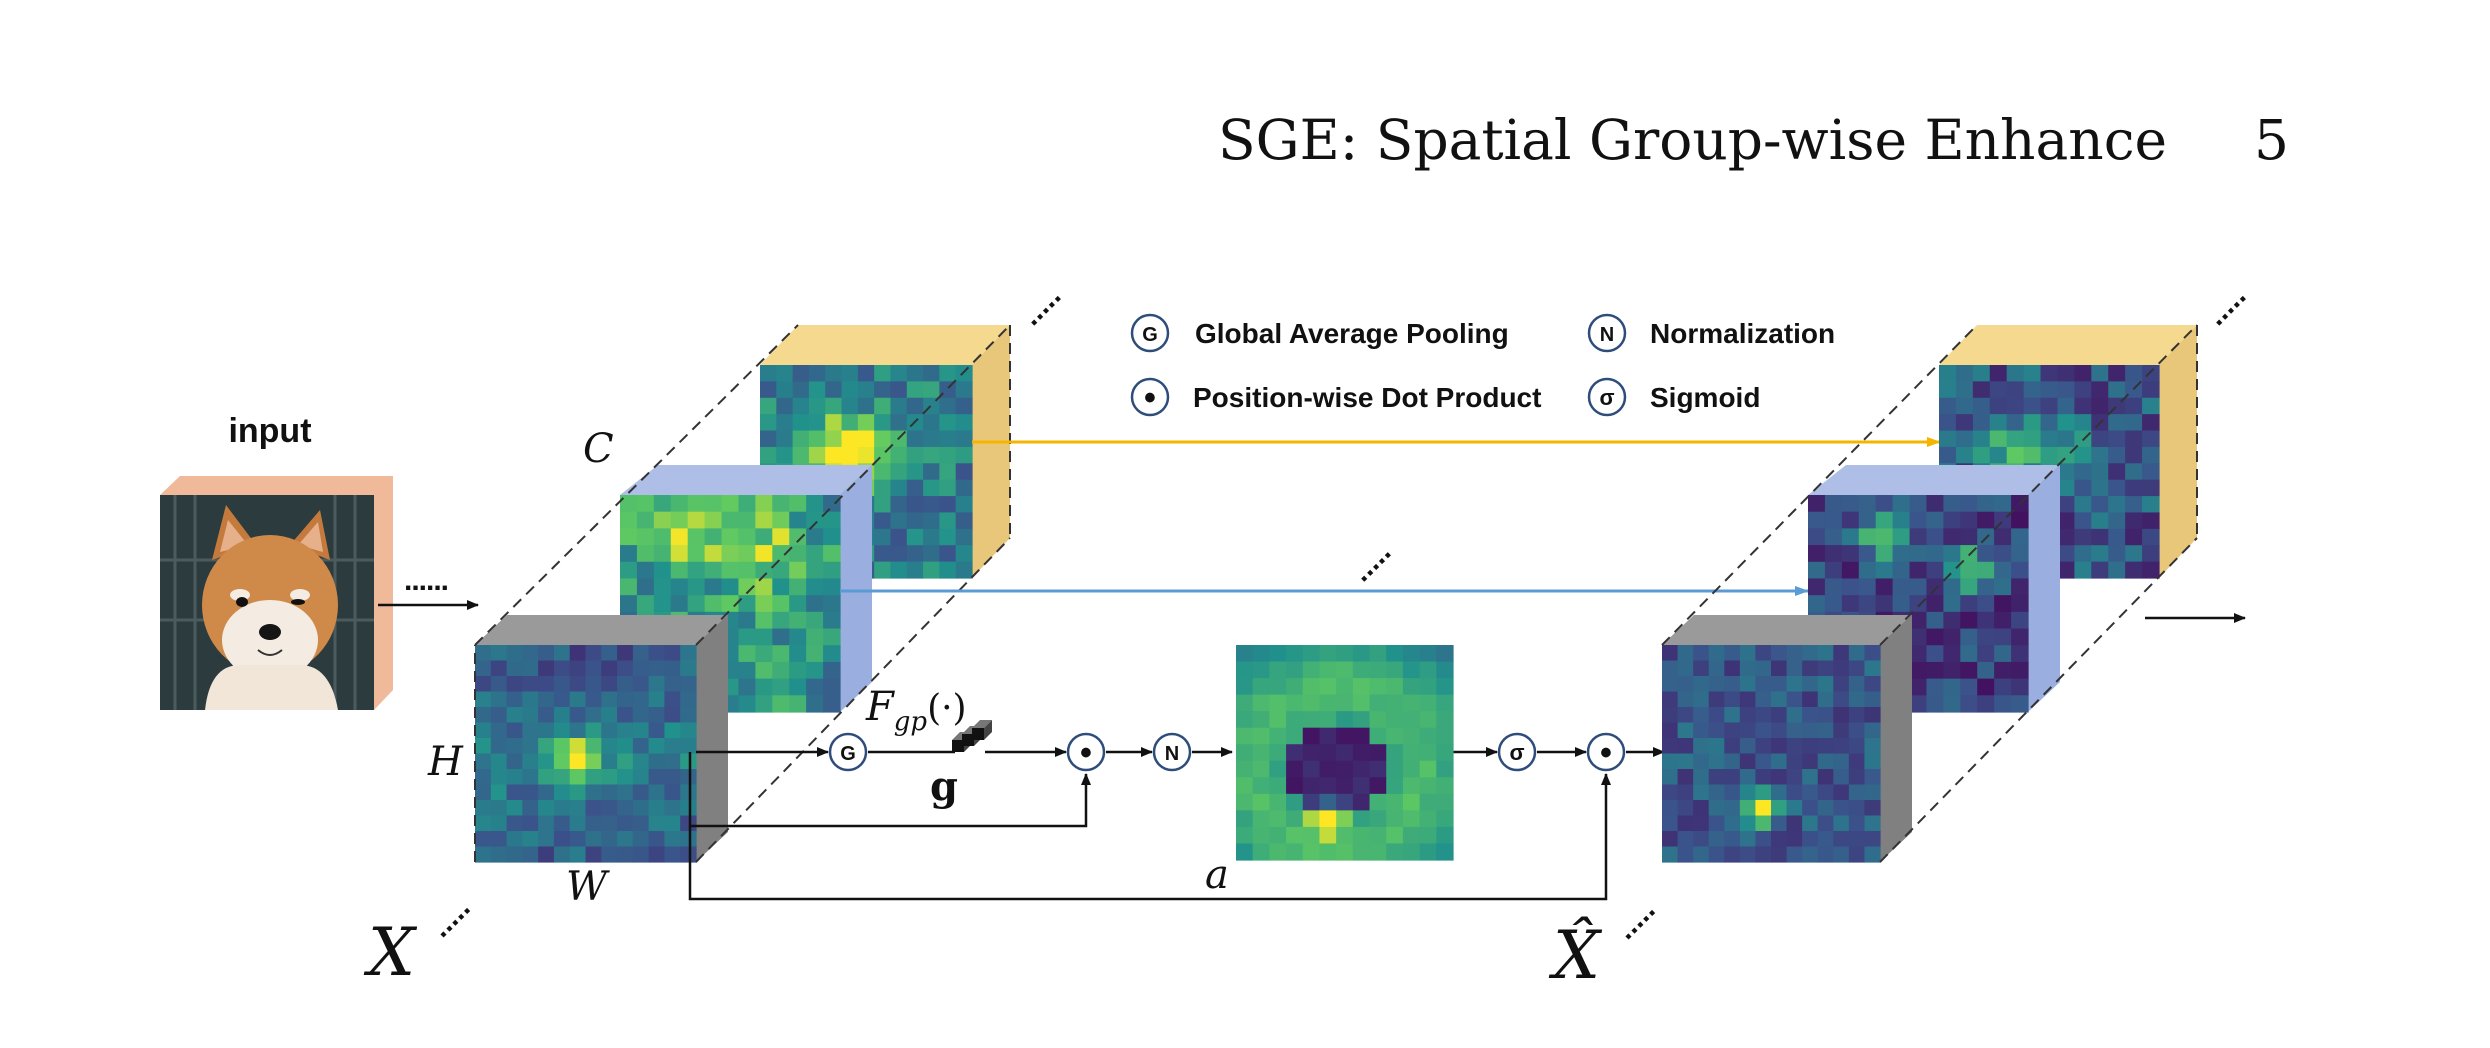  Describe the element at coordinates (856, 588) in the screenshot. I see `mid-group-side` at that location.